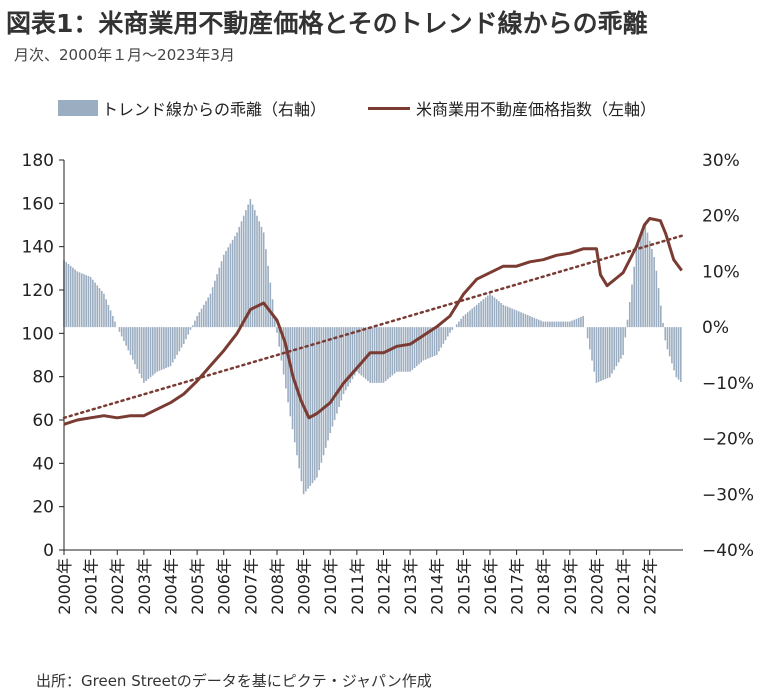 This screenshot has height=700, width=765. Describe the element at coordinates (512, 108) in the screenshot. I see `legend-item-price: 米商業用不動産価格指数（左軸）` at that location.